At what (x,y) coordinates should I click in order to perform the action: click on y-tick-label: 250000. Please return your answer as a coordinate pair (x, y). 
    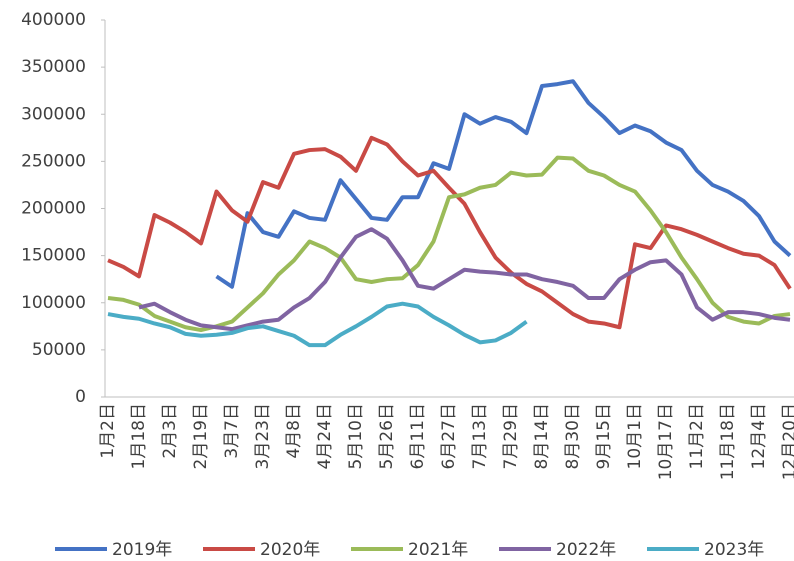
    Looking at the image, I should click on (53, 161).